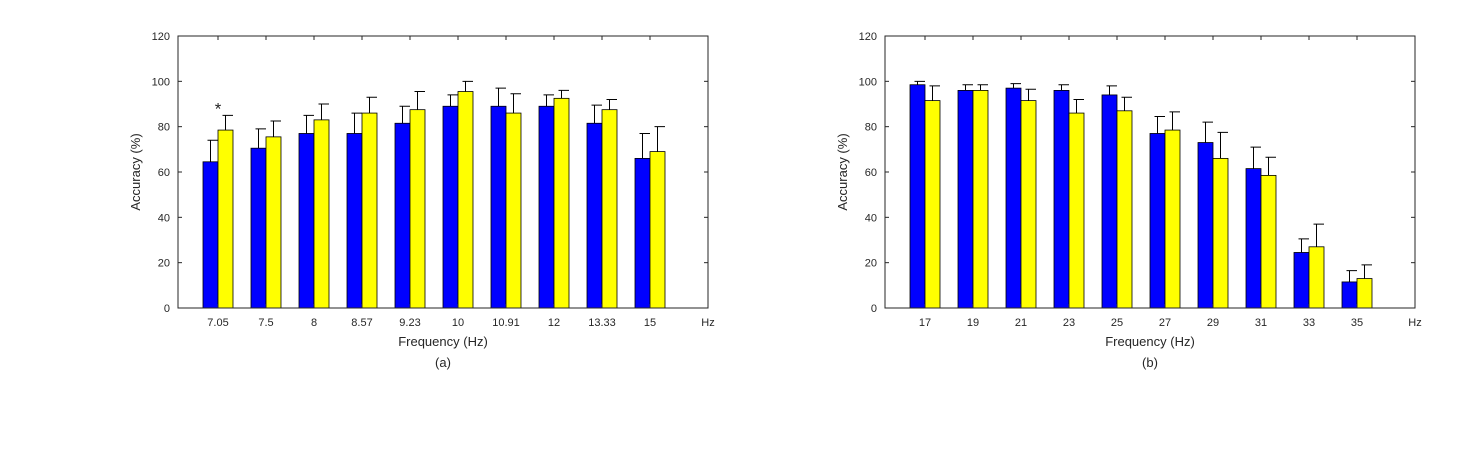 The width and height of the screenshot is (1474, 453). I want to click on x-tick-label: 7.5, so click(265, 323).